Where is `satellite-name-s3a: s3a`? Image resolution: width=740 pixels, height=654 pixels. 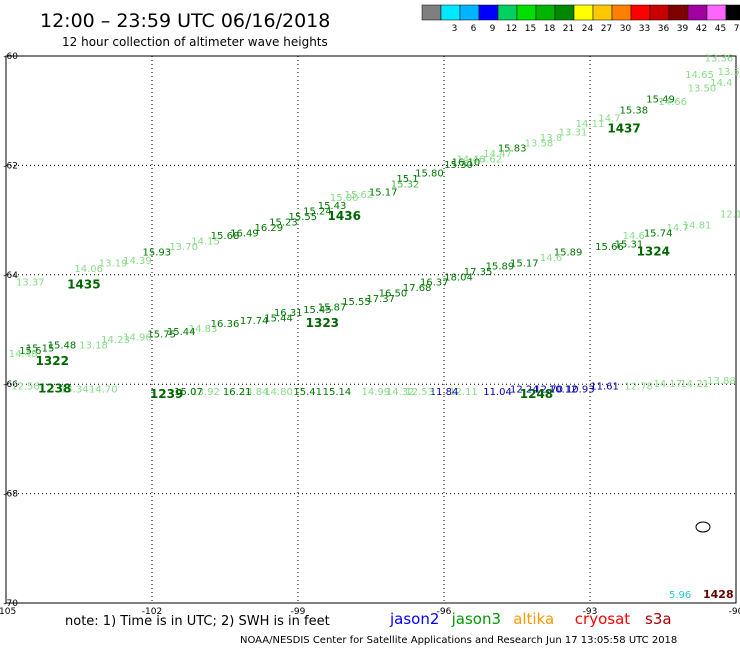 satellite-name-s3a: s3a is located at coordinates (658, 619).